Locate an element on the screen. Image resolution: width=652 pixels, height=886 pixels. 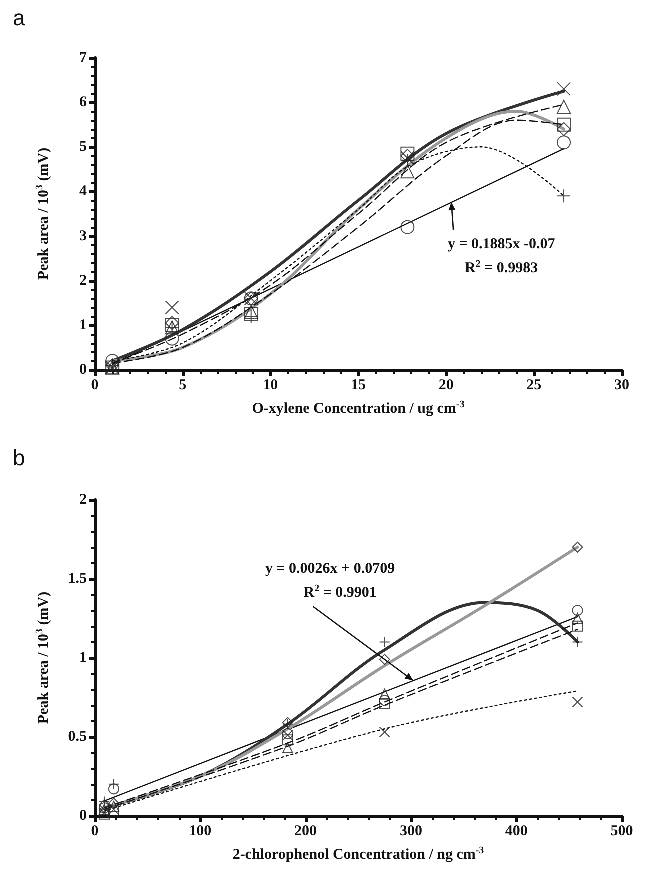
y-tick-label: 5 is located at coordinates (83, 147).